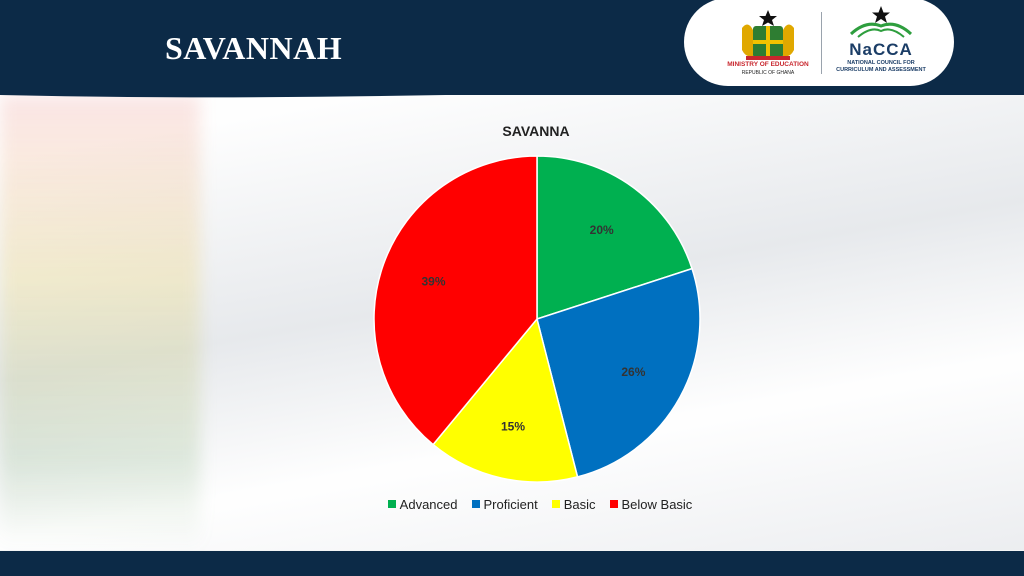  I want to click on chart-title: SAVANNA, so click(536, 131).